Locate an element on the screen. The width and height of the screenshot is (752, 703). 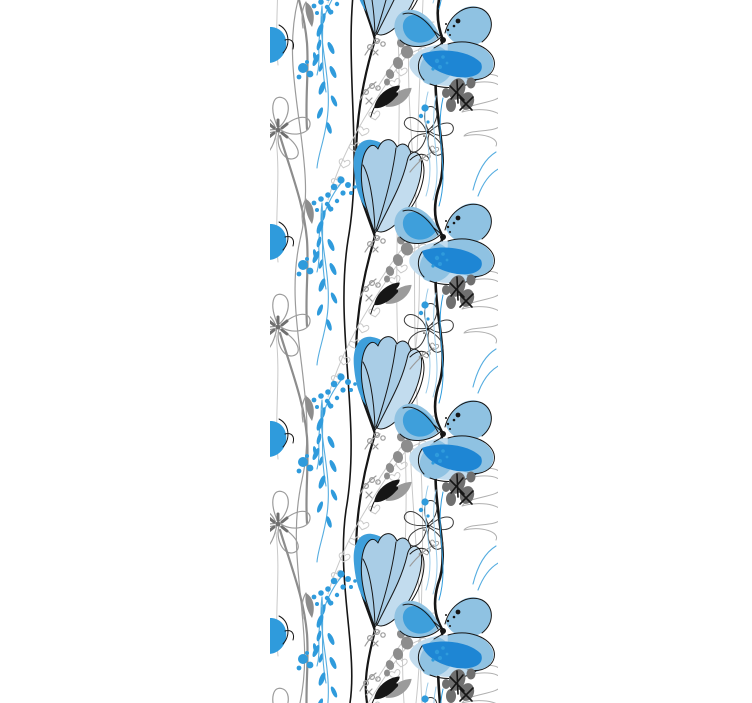
secondary-stem is located at coordinates (348, 351).